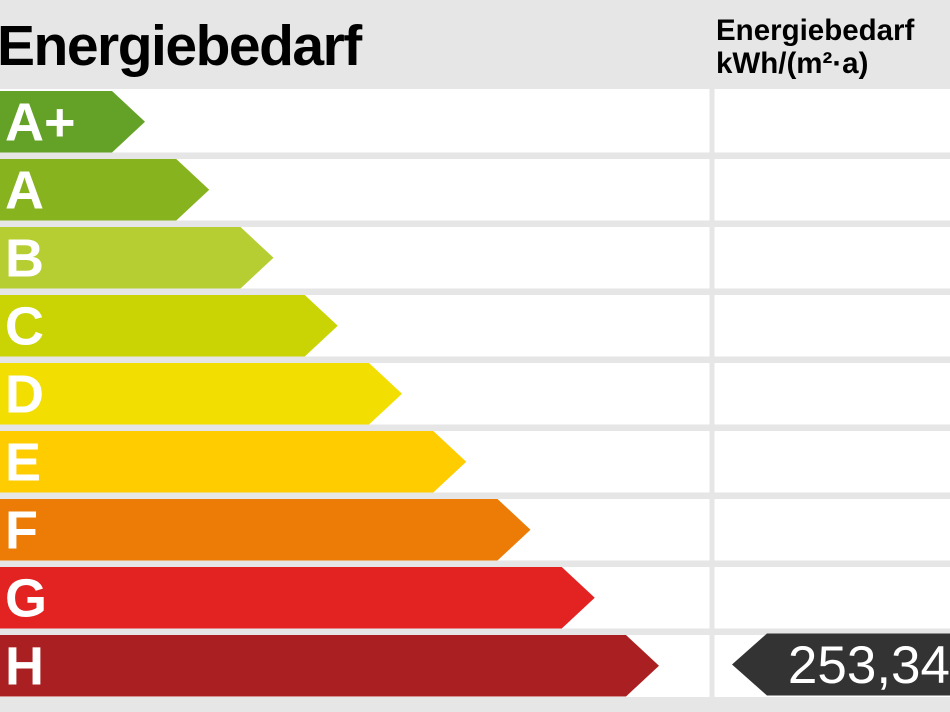 The height and width of the screenshot is (712, 950). What do you see at coordinates (24, 667) in the screenshot?
I see `svg-text: H` at bounding box center [24, 667].